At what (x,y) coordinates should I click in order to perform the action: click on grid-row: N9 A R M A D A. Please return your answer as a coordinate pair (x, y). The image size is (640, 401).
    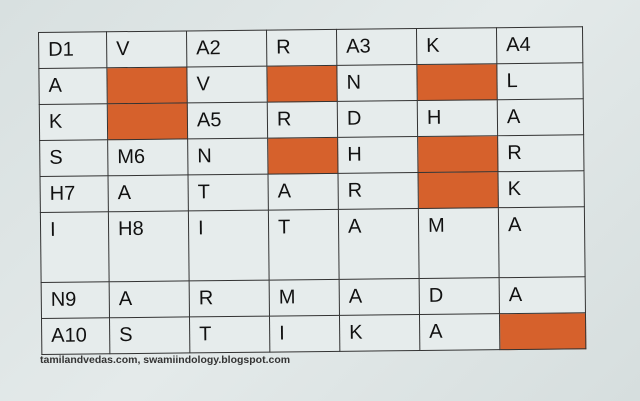
    Looking at the image, I should click on (313, 297).